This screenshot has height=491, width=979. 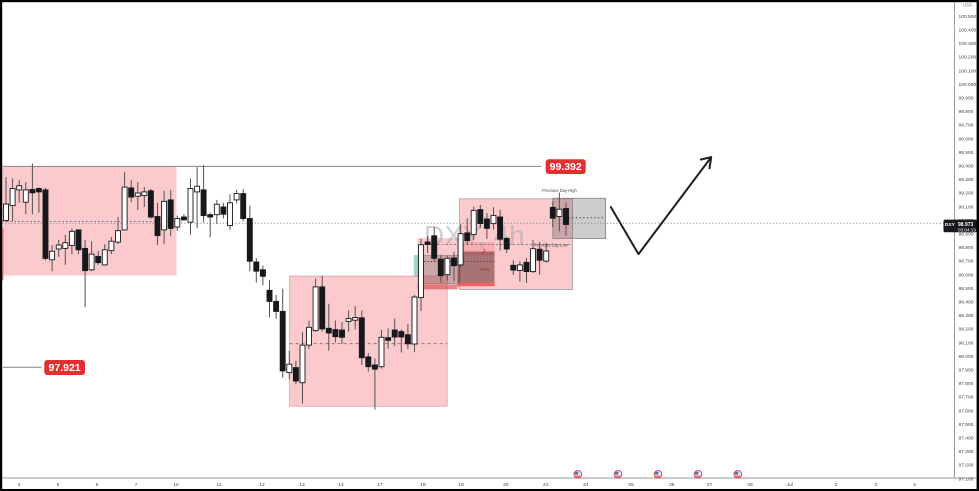 I want to click on svg-text: 7, so click(x=136, y=485).